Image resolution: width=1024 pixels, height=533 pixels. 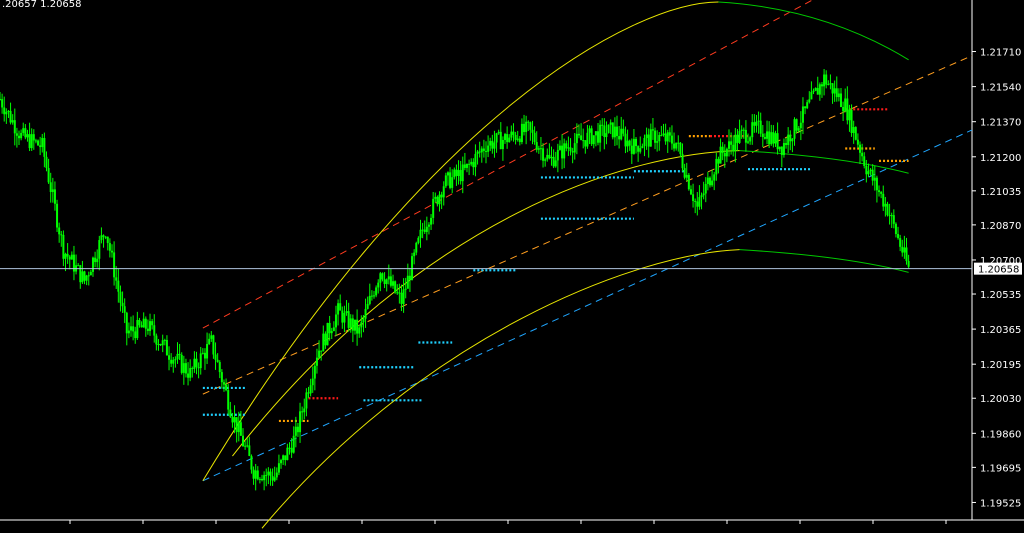 I want to click on y-tick-label: 1.21035, so click(x=1000, y=192).